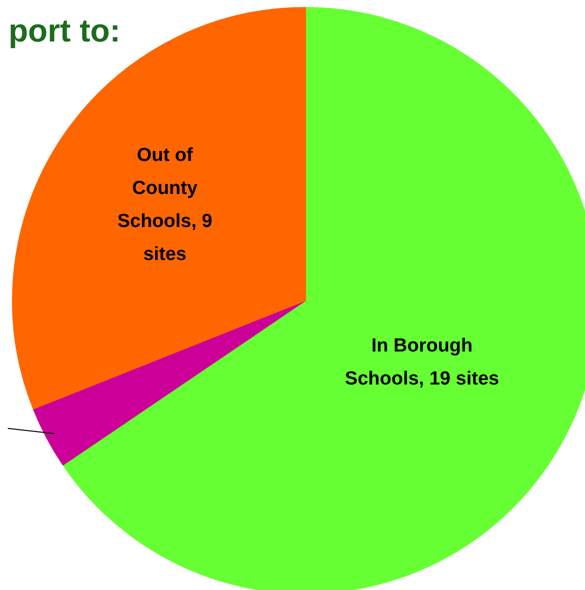 The height and width of the screenshot is (590, 585). What do you see at coordinates (64, 30) in the screenshot?
I see `chart-title: port to:` at bounding box center [64, 30].